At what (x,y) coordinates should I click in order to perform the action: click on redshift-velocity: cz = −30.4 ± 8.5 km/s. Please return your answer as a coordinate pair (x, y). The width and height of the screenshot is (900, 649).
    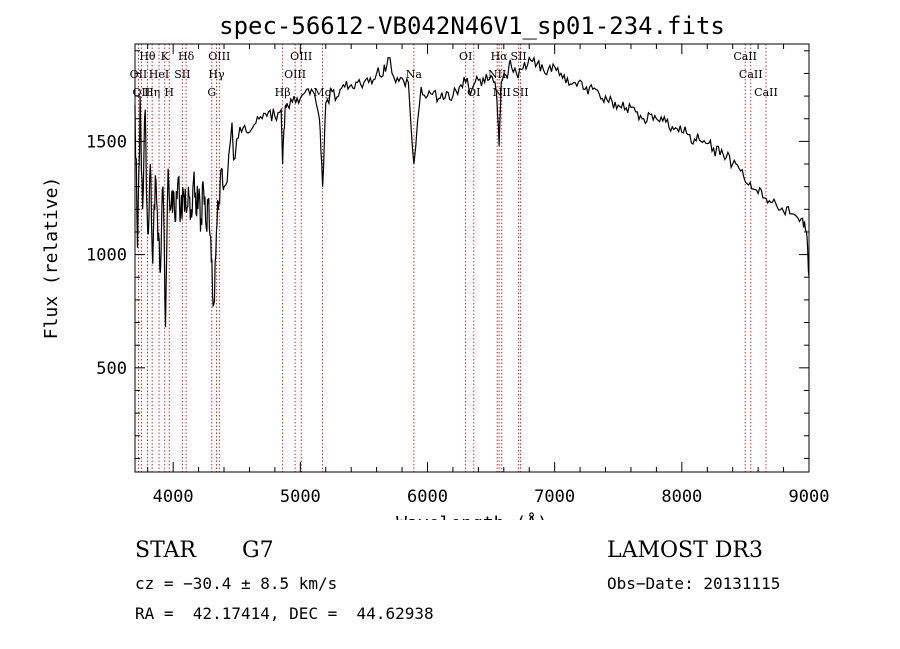
    Looking at the image, I should click on (236, 583).